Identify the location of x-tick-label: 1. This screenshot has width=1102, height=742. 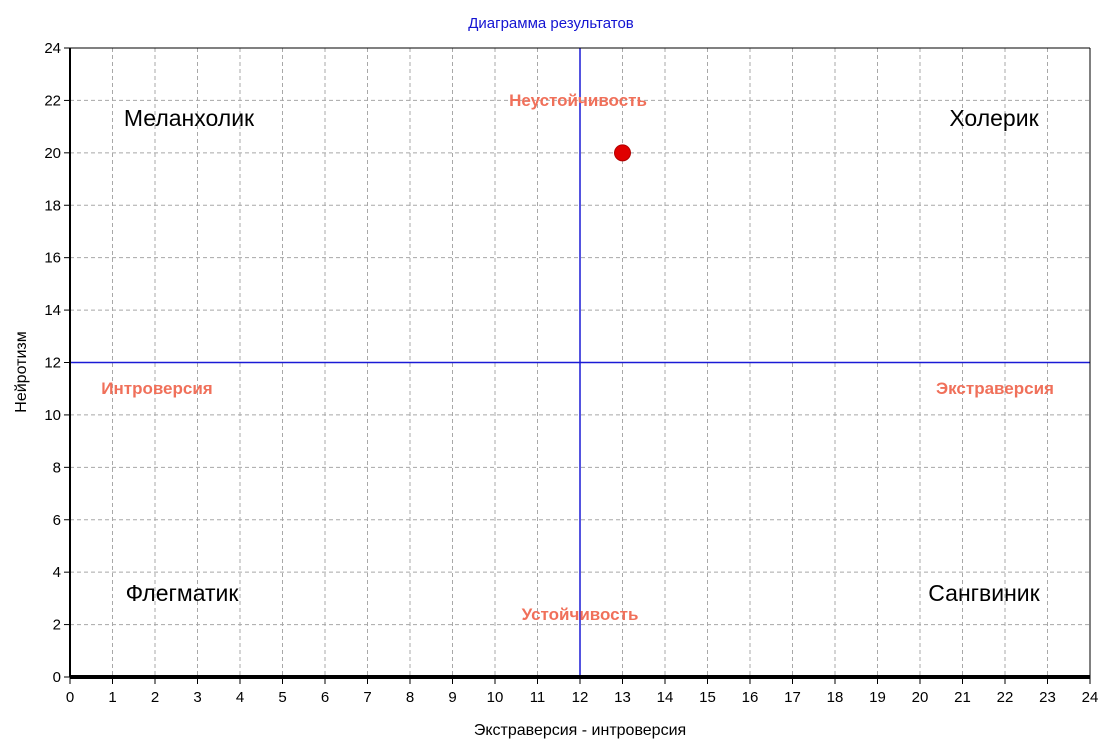
(112, 697).